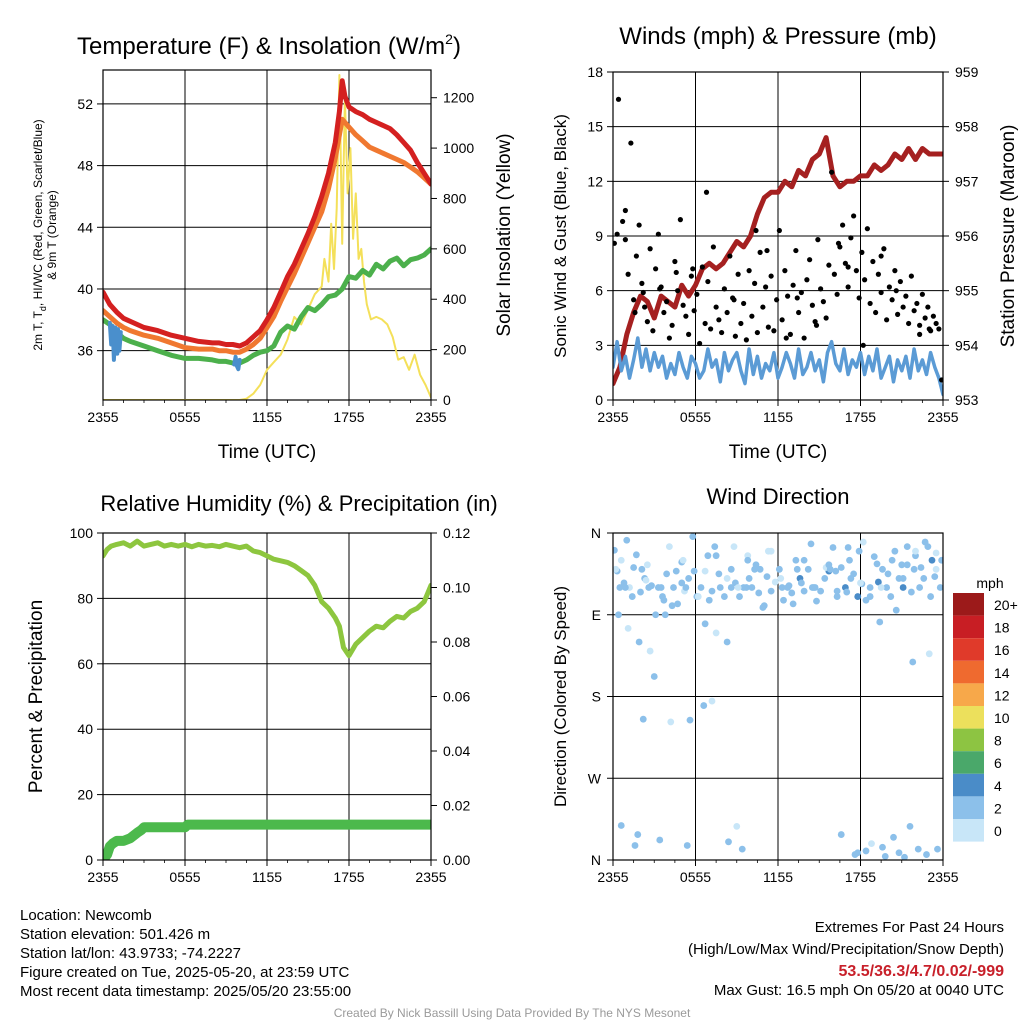 This screenshot has height=1024, width=1024. What do you see at coordinates (85, 104) in the screenshot?
I see `y-tick-label: 52` at bounding box center [85, 104].